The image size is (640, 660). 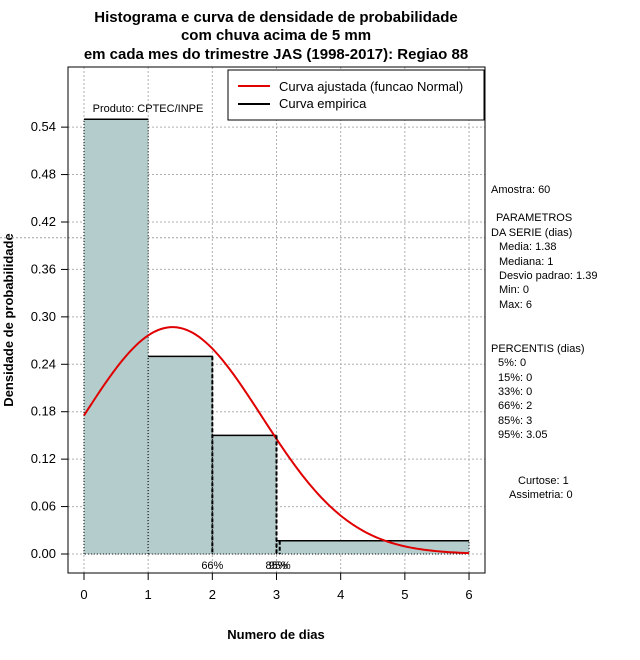 I want to click on stat-min: Min: 0, so click(x=514, y=290).